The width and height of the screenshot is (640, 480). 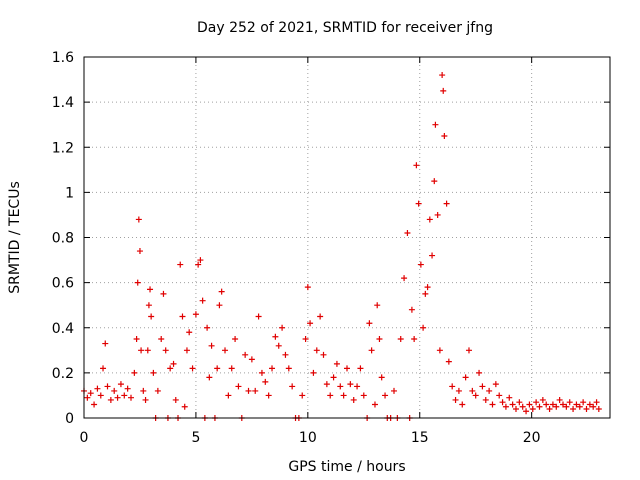 What do you see at coordinates (69, 193) in the screenshot?
I see `y-tick-label: 1` at bounding box center [69, 193].